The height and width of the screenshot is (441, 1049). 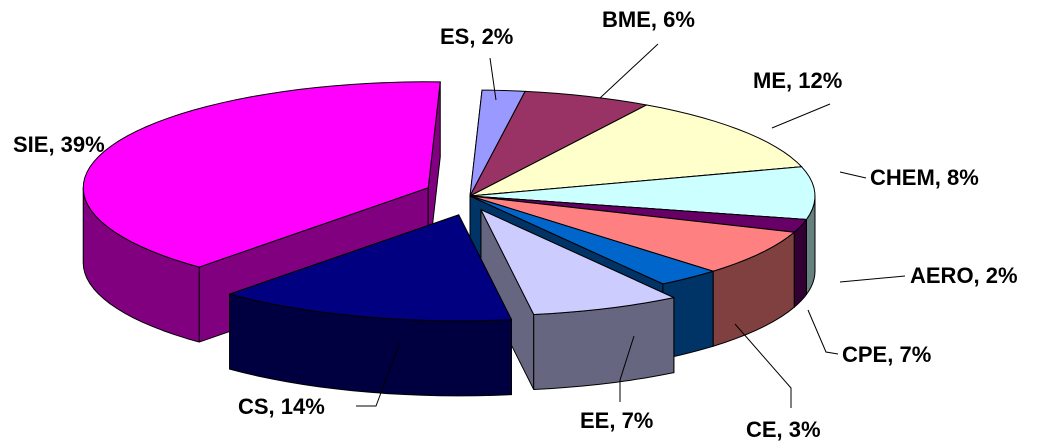 What do you see at coordinates (281, 406) in the screenshot?
I see `slice-label-cs: CS, 14%` at bounding box center [281, 406].